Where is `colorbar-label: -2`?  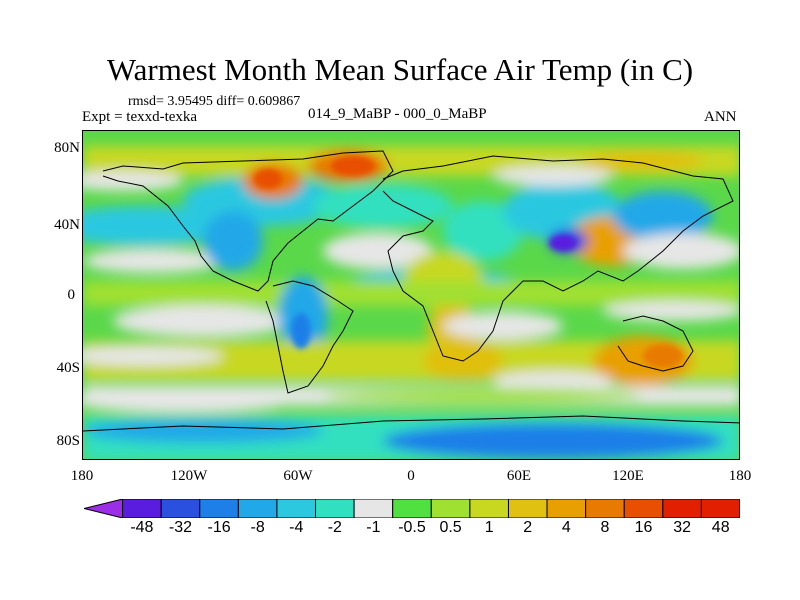
colorbar-label: -2 is located at coordinates (334, 527).